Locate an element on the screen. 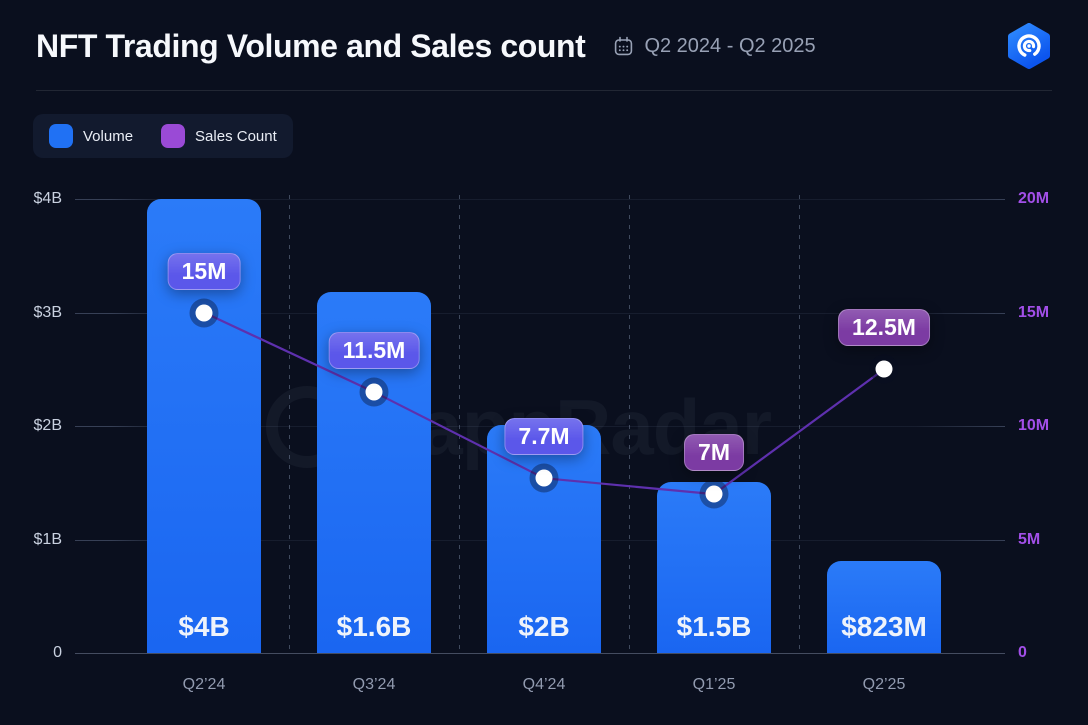 The height and width of the screenshot is (725, 1088). volume-bar: $2B is located at coordinates (544, 539).